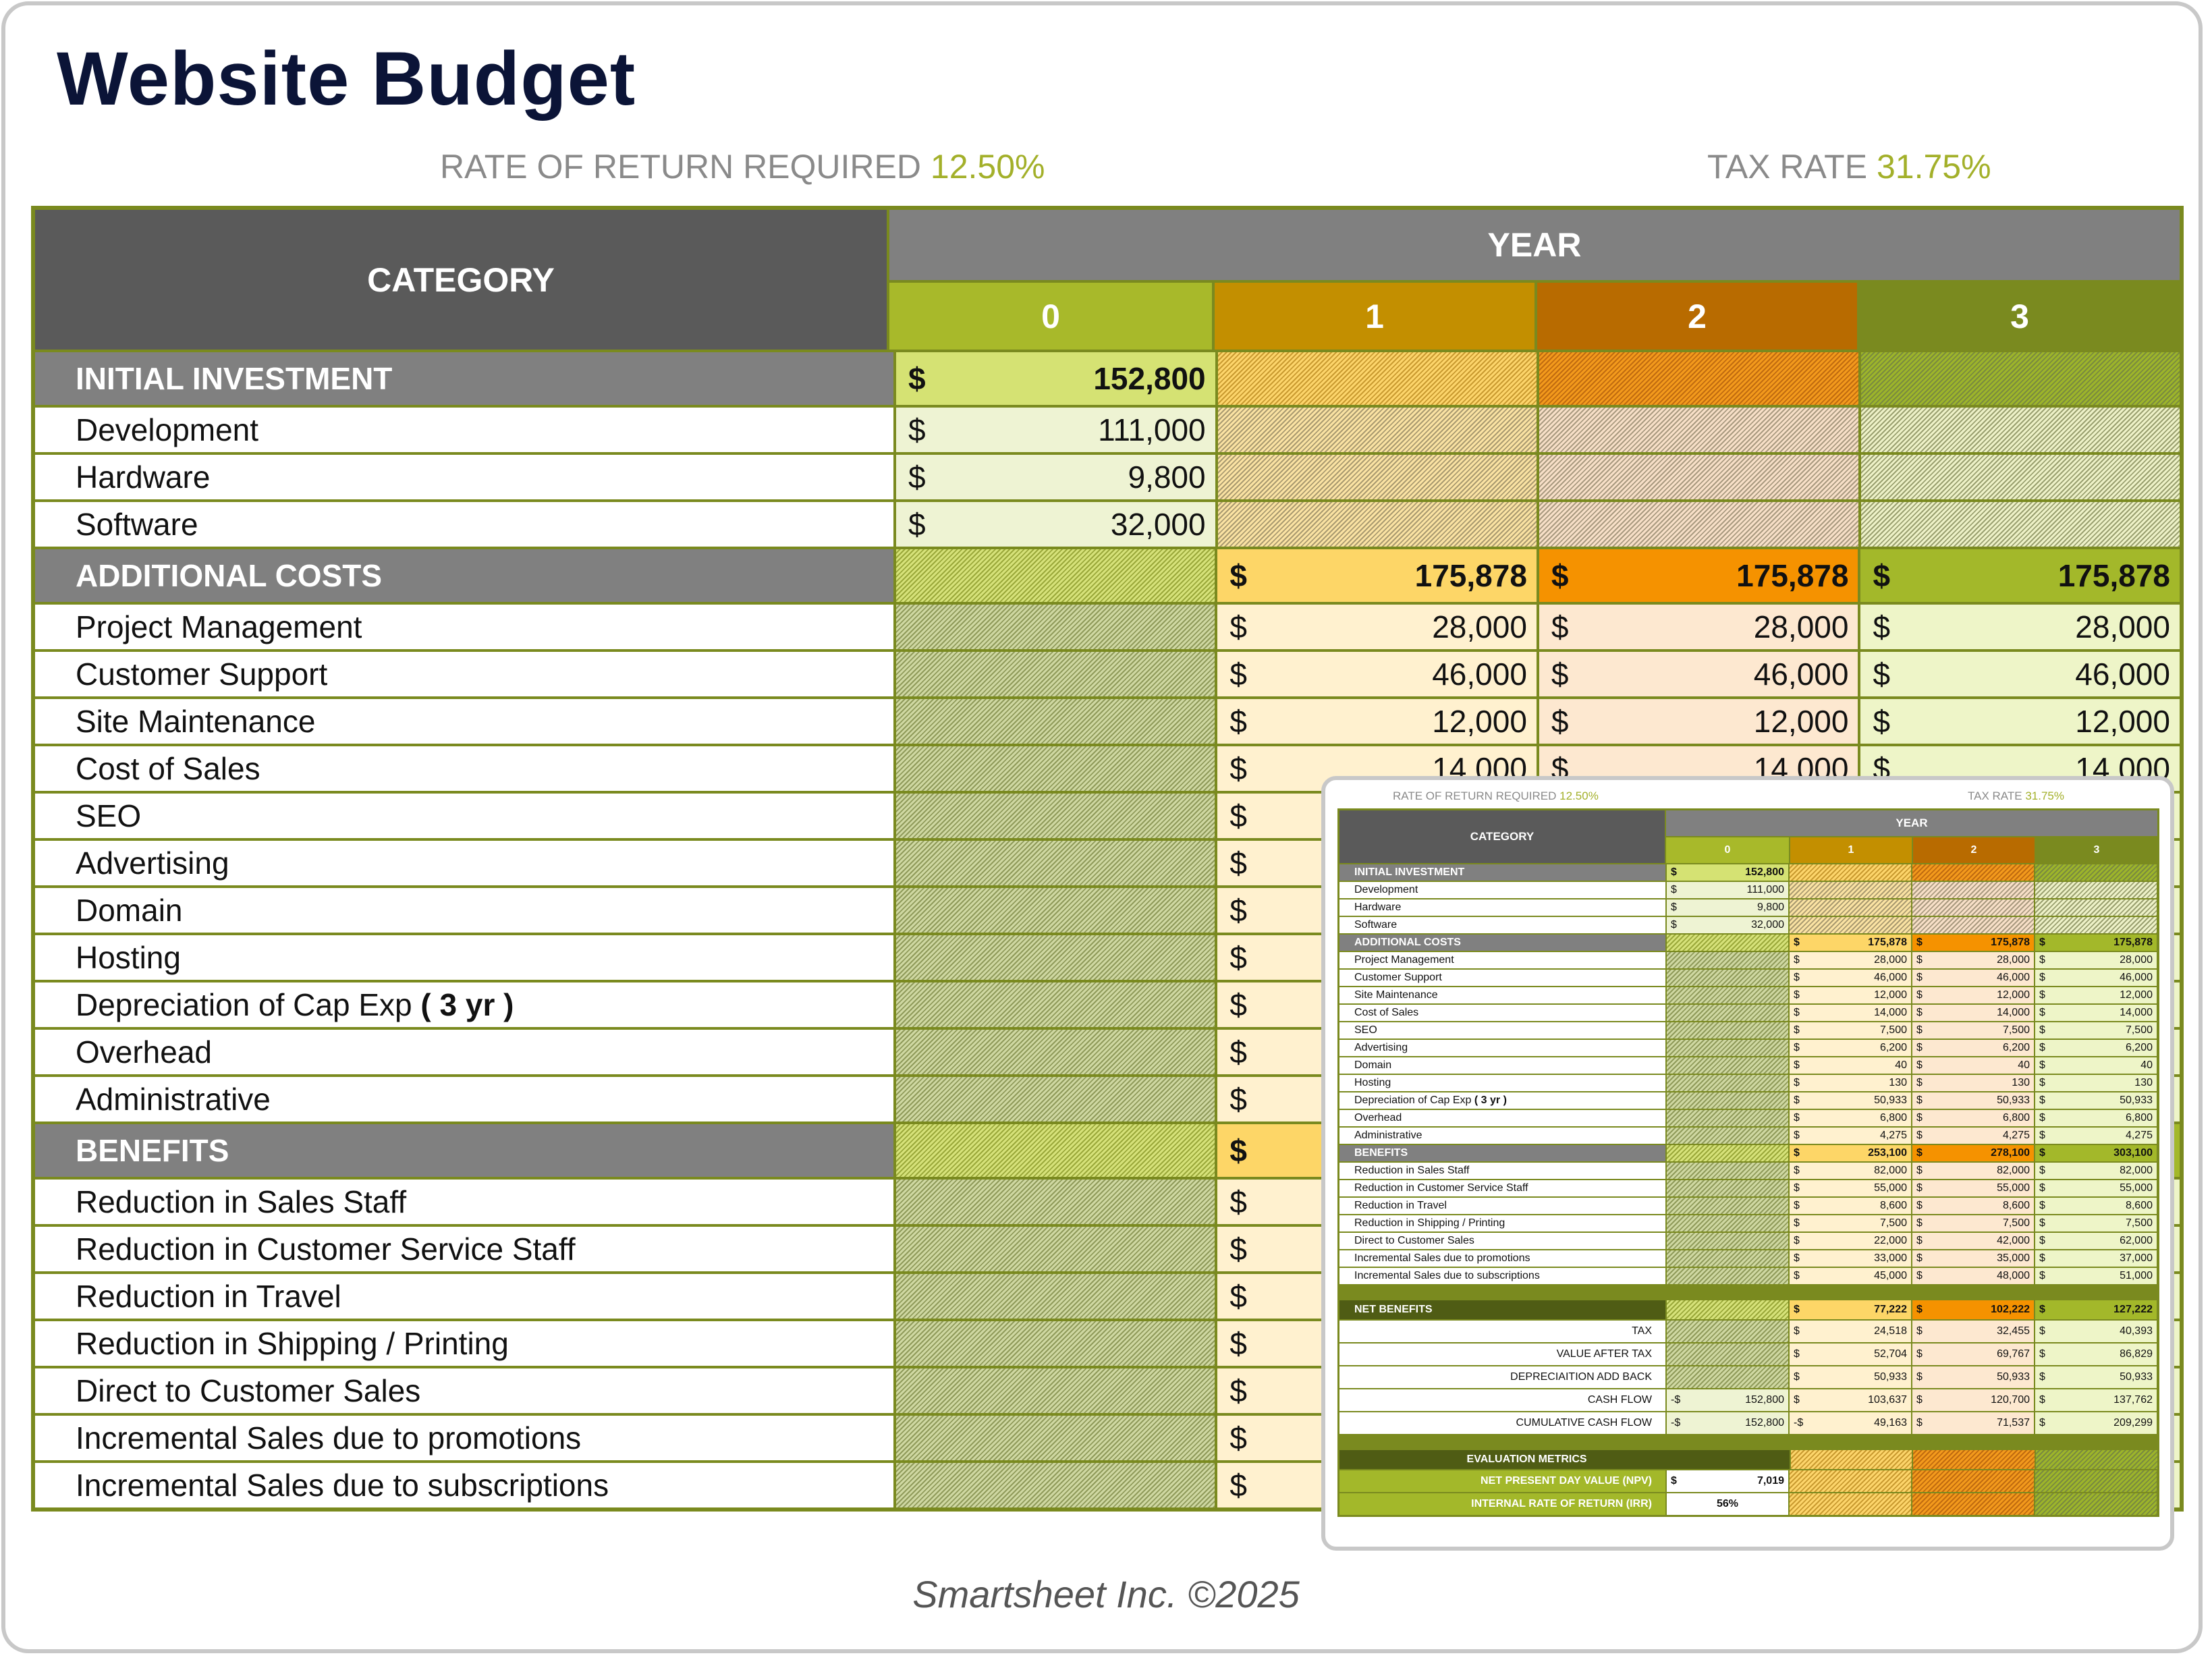 The image size is (2212, 1662). I want to click on table-row: Site Maintenance $12,000 $12,000 $12,000, so click(1107, 720).